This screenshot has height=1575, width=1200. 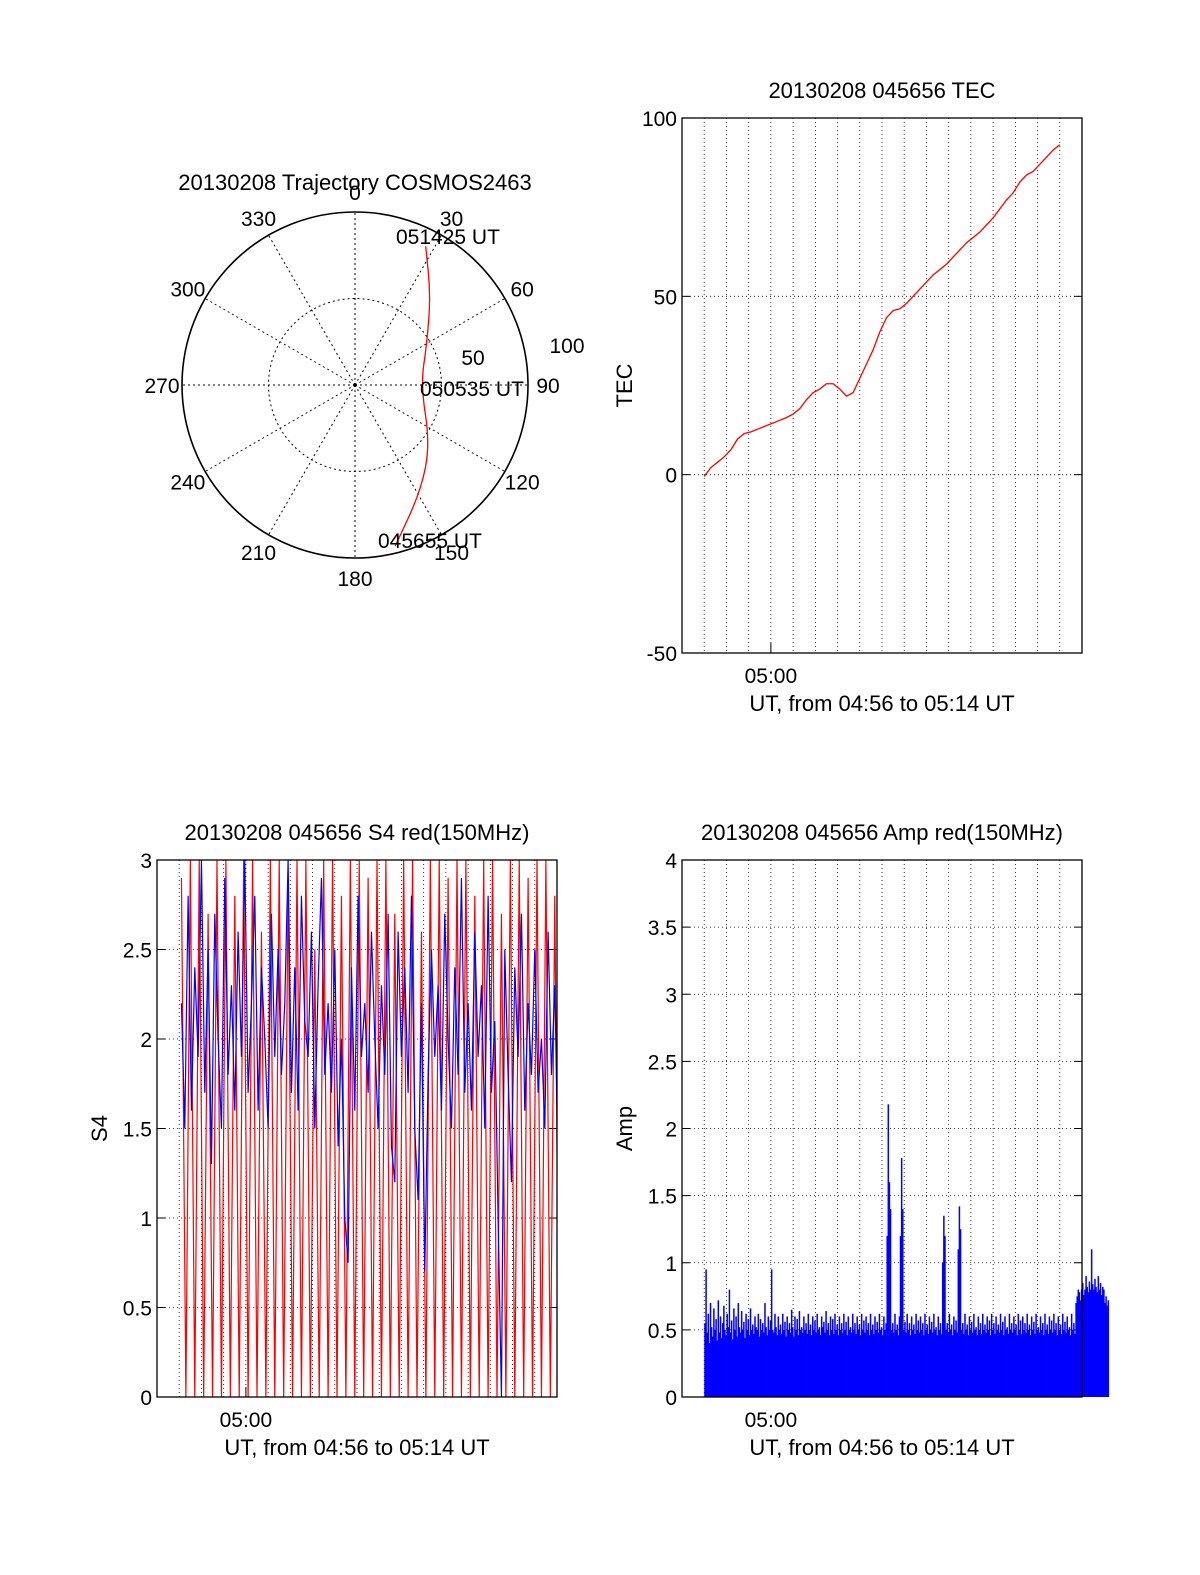 I want to click on y-tick-label: 50, so click(x=665, y=297).